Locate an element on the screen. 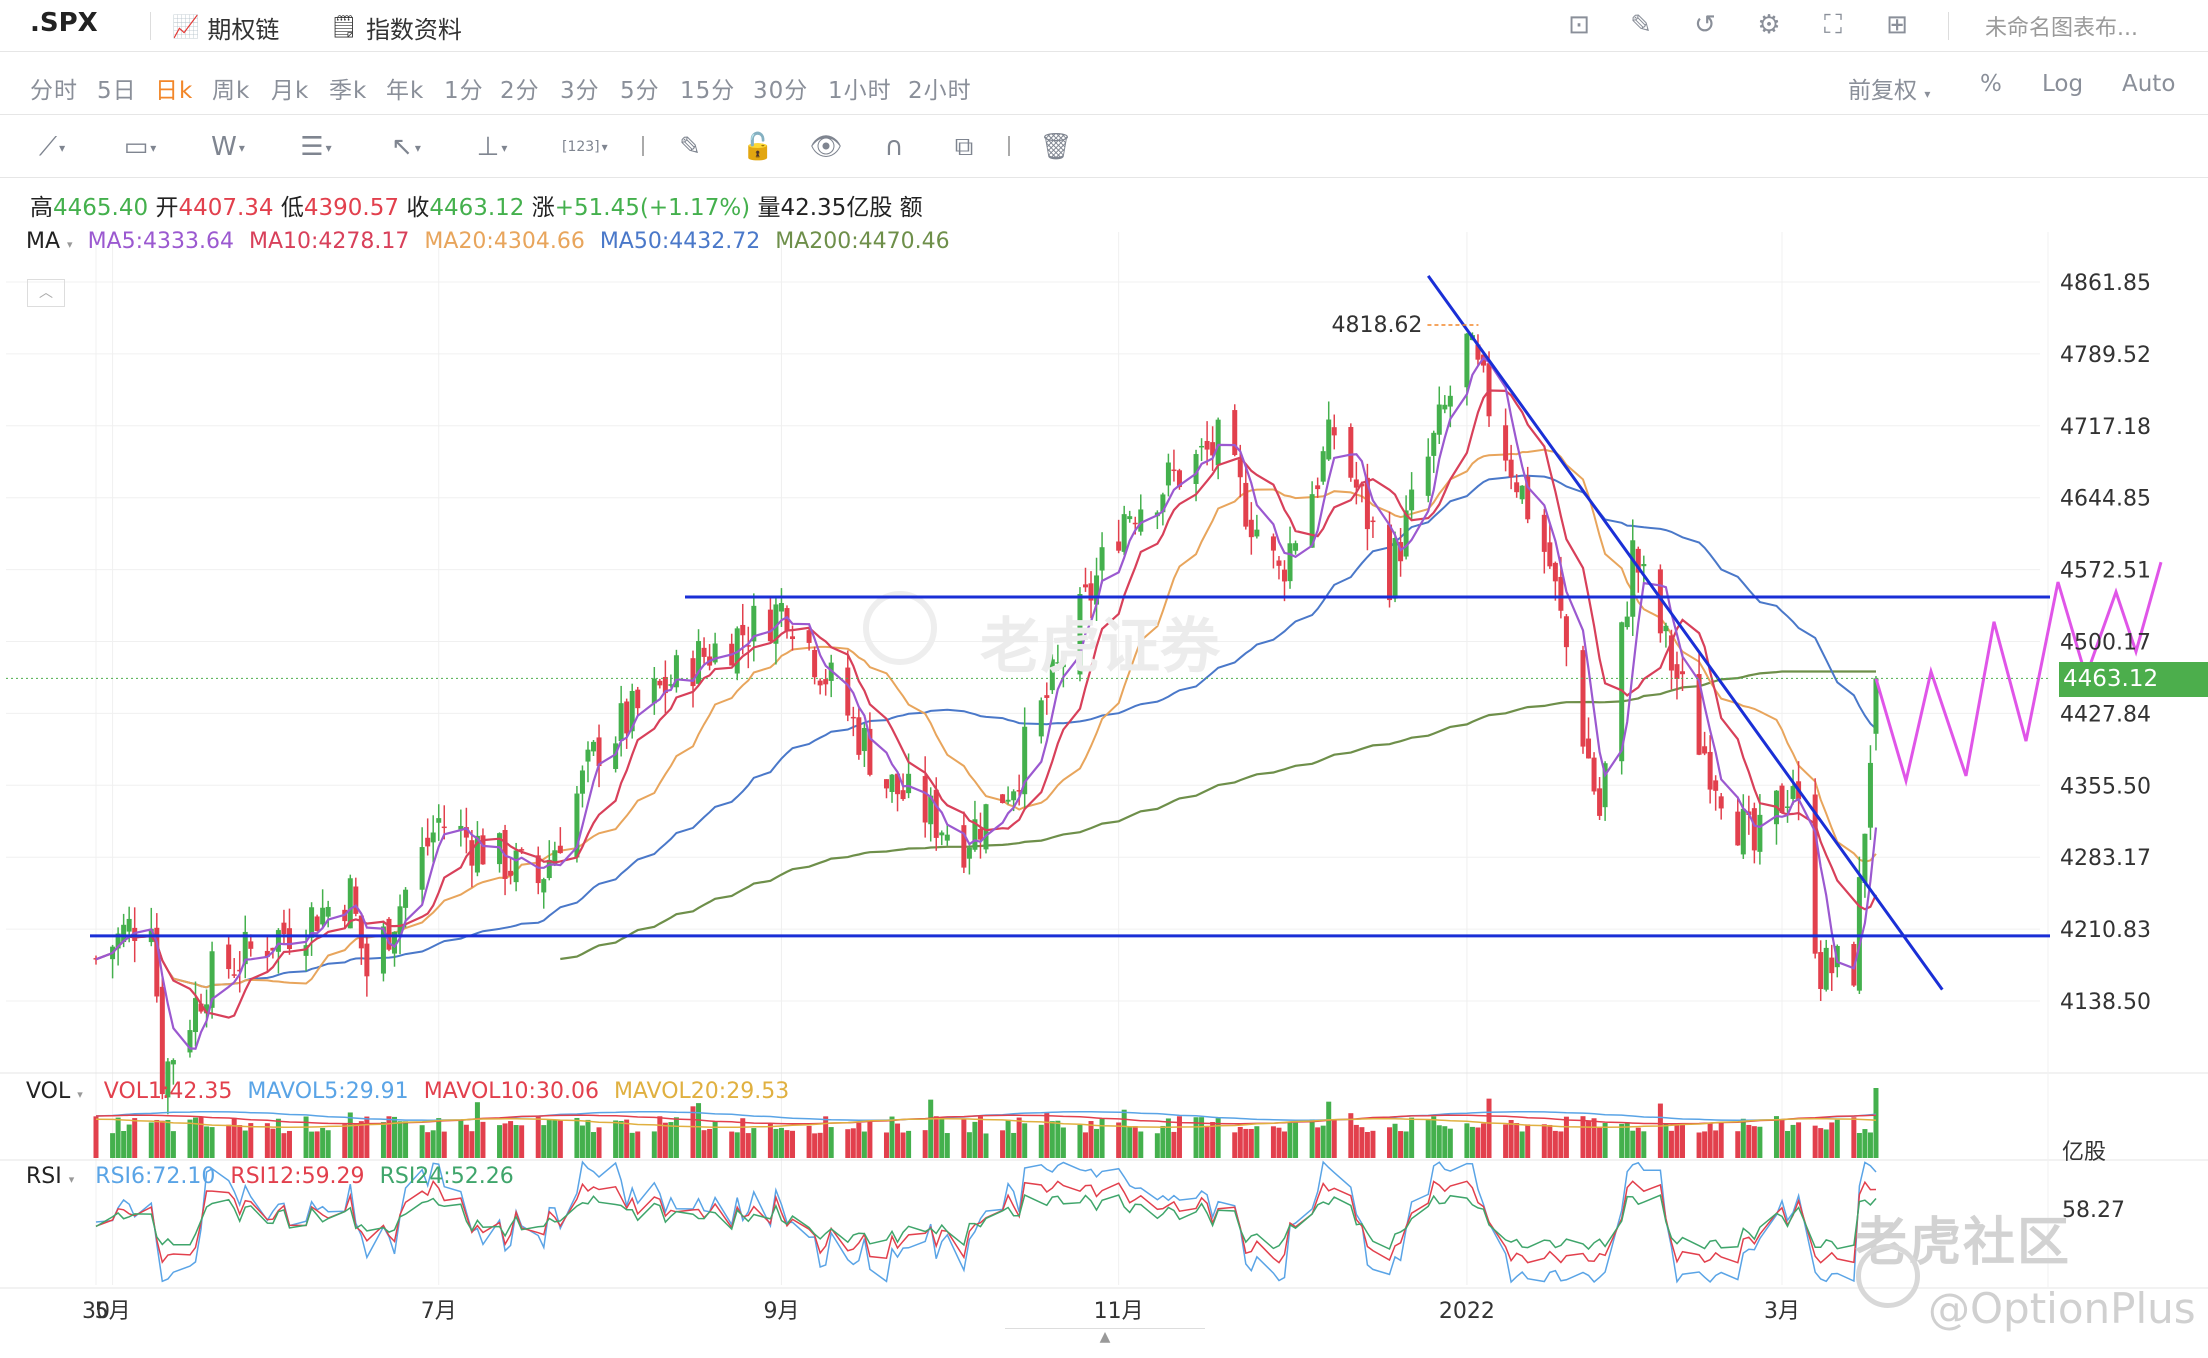  arrow-tool-icon: ↖ ▾ is located at coordinates (406, 147).